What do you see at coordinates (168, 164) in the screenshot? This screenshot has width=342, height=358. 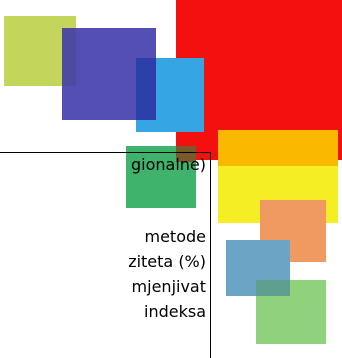 I see `text-line-1: gionalne)` at bounding box center [168, 164].